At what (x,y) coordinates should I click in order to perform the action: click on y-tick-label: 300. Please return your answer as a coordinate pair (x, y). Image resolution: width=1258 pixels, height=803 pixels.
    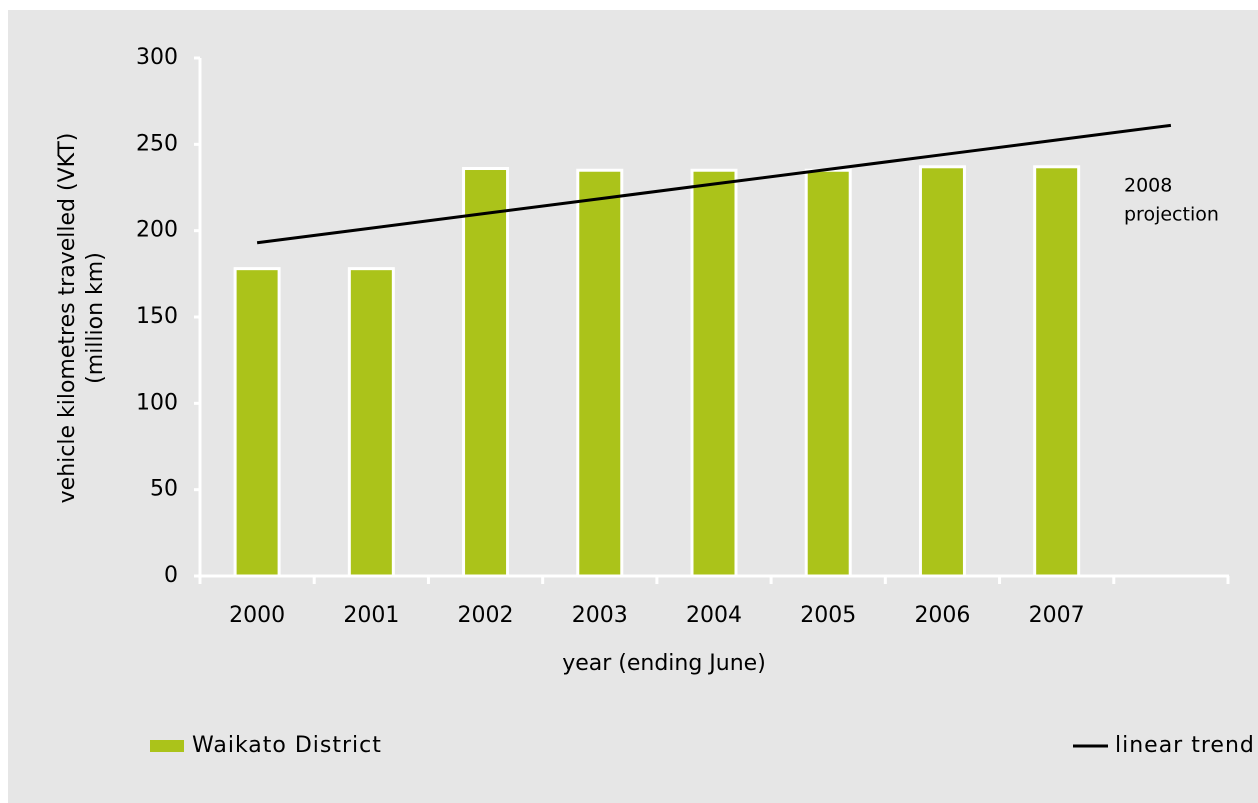
    Looking at the image, I should click on (157, 57).